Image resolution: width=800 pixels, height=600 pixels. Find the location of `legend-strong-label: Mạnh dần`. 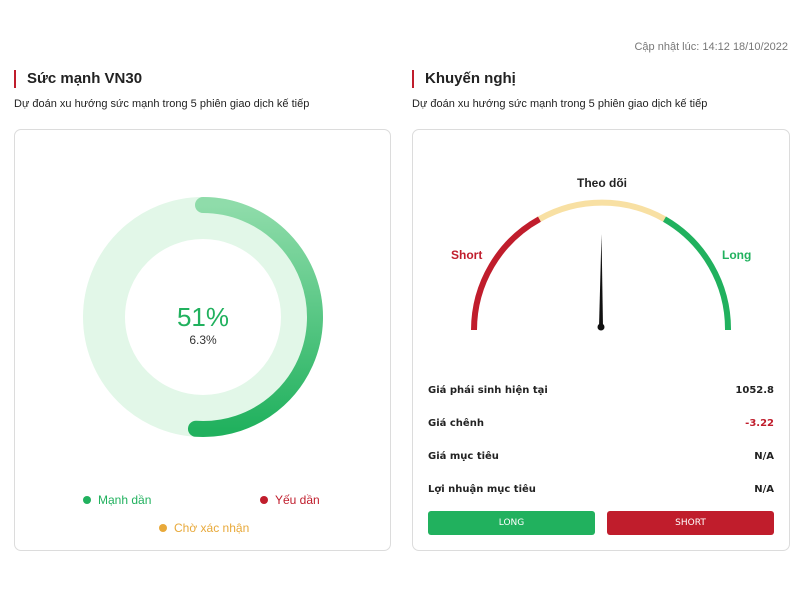

legend-strong-label: Mạnh dần is located at coordinates (125, 500).